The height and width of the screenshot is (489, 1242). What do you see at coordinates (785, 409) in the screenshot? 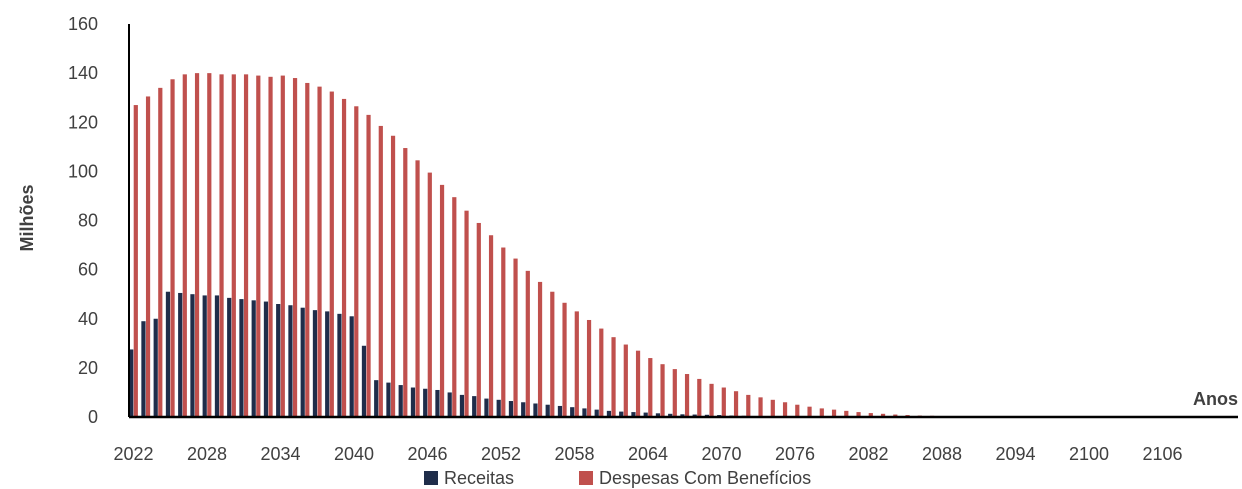
I see `bar-despesas-2075` at bounding box center [785, 409].